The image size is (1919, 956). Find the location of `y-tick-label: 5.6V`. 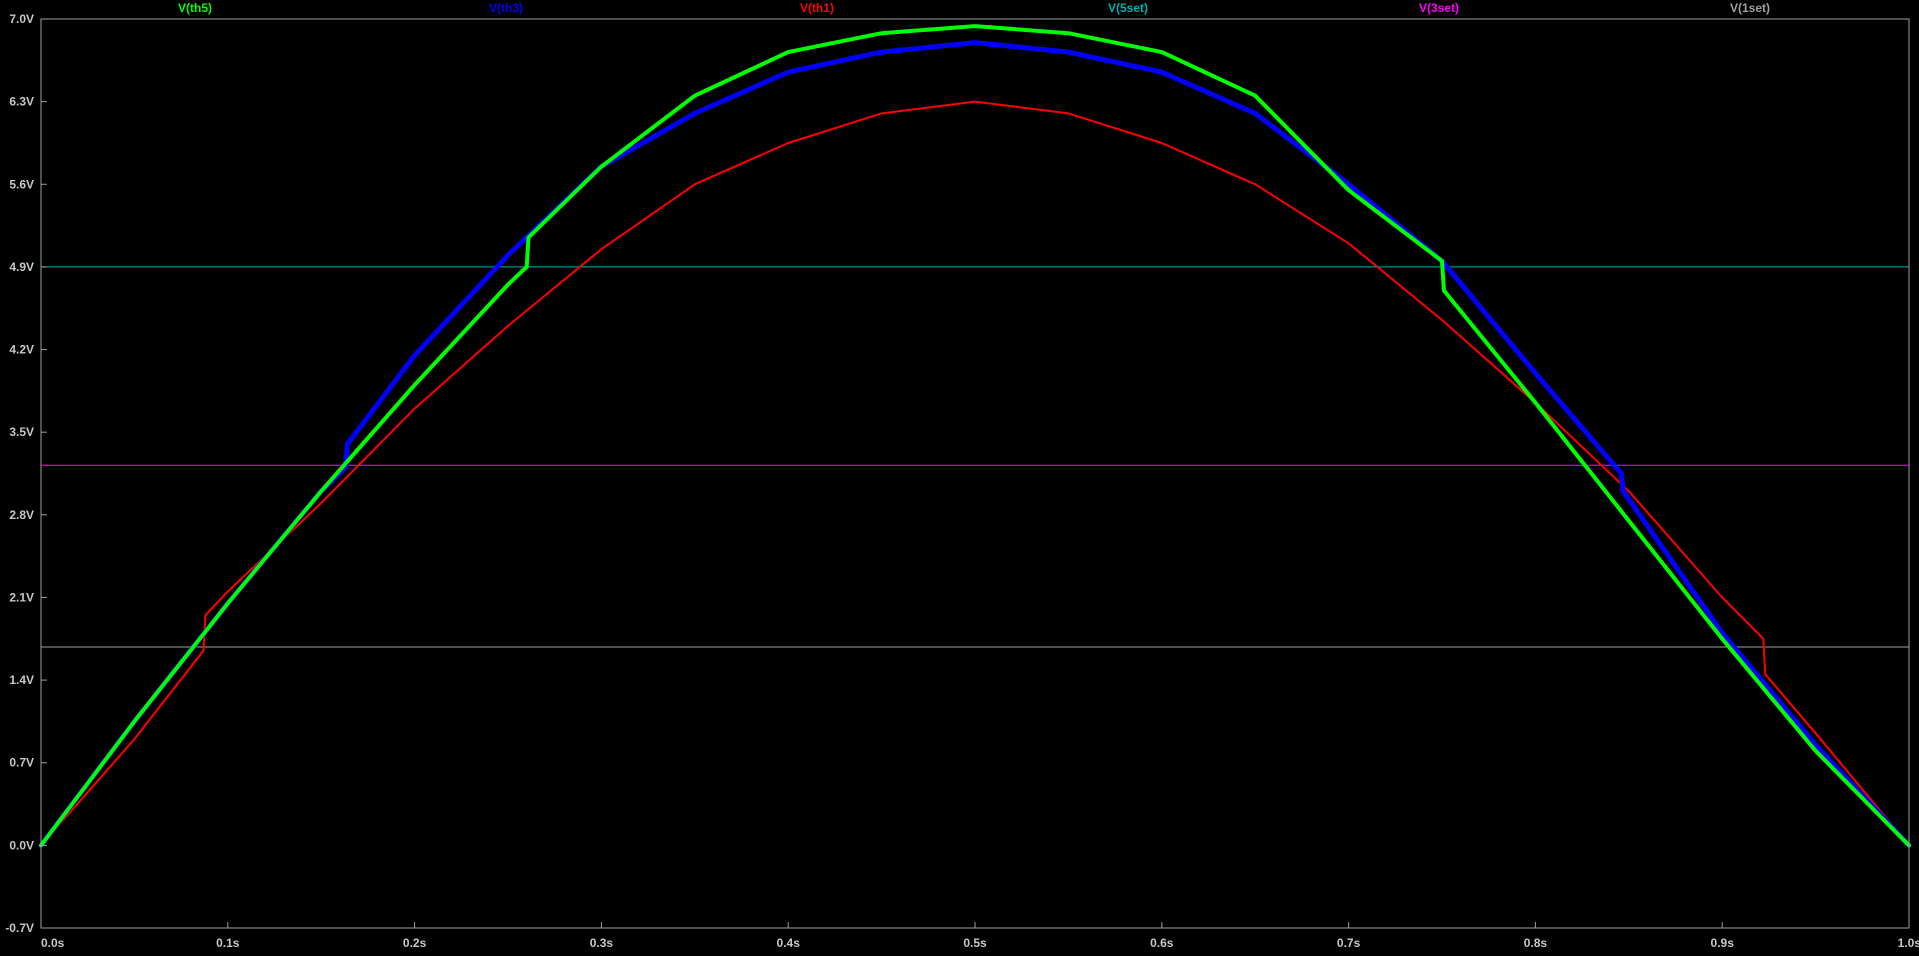

y-tick-label: 5.6V is located at coordinates (21, 184).